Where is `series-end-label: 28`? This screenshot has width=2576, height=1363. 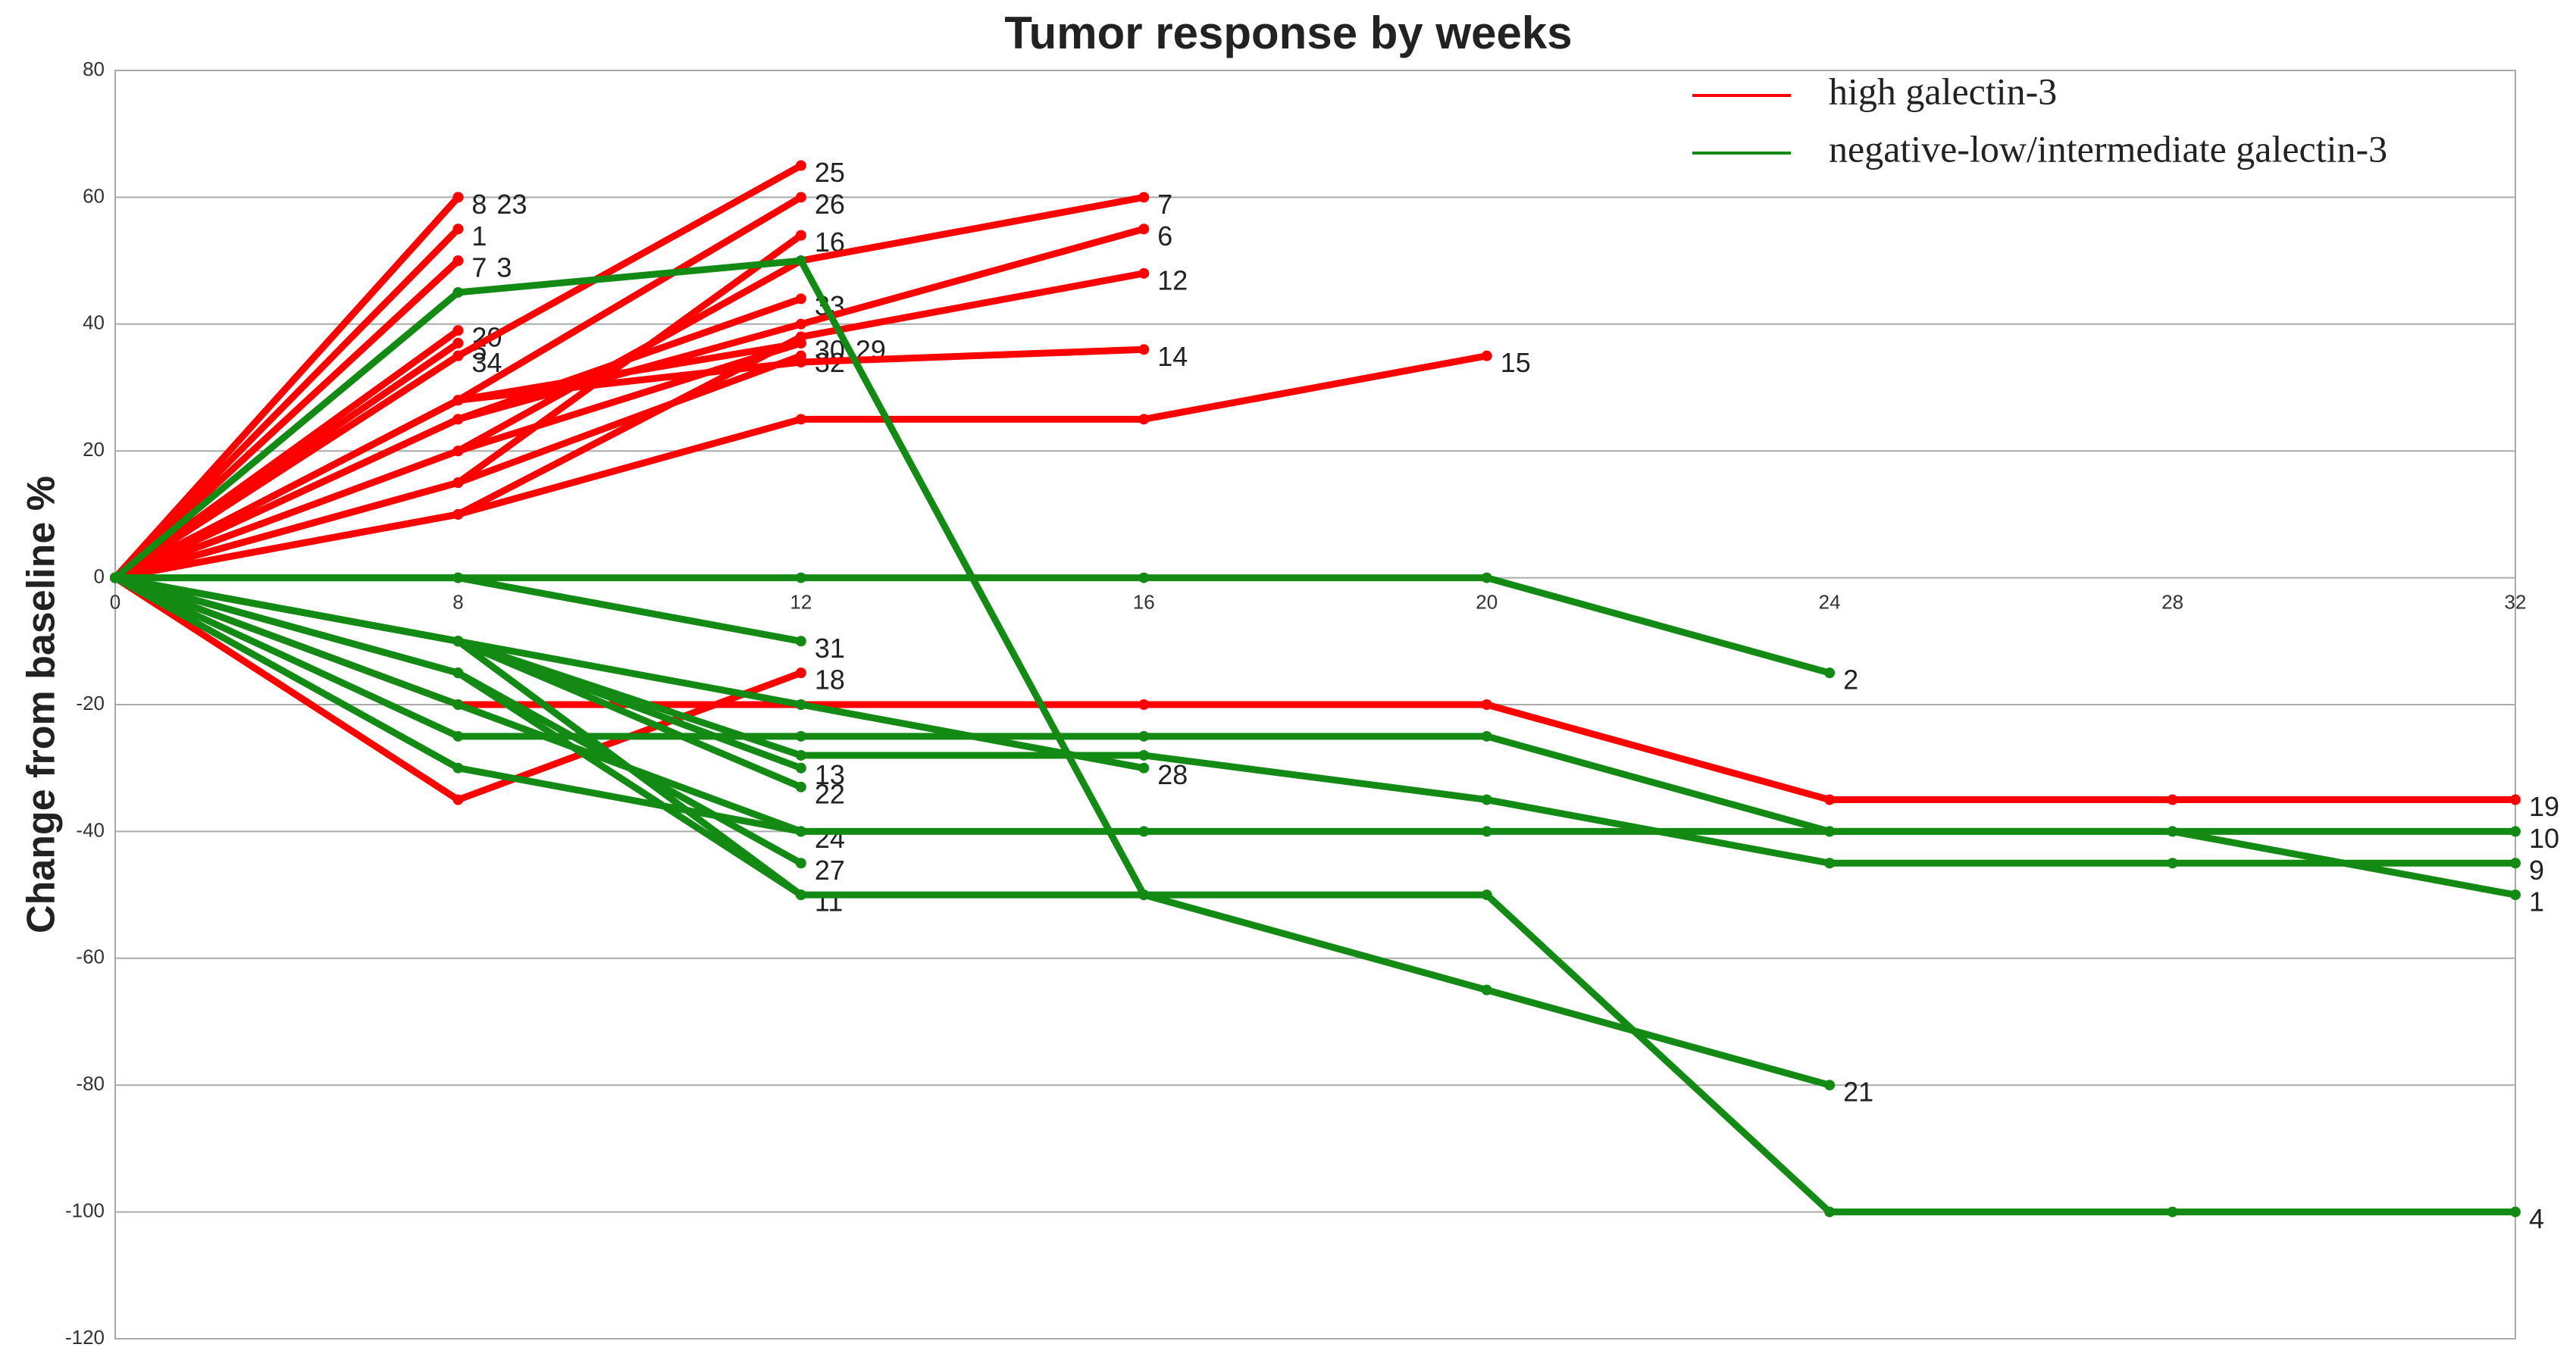
series-end-label: 28 is located at coordinates (1172, 774).